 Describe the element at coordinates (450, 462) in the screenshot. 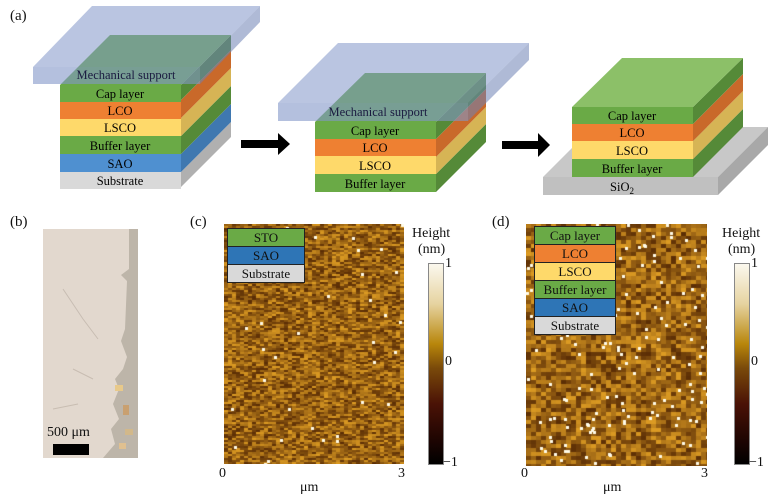

I see `colorbar-min-c: −1` at that location.